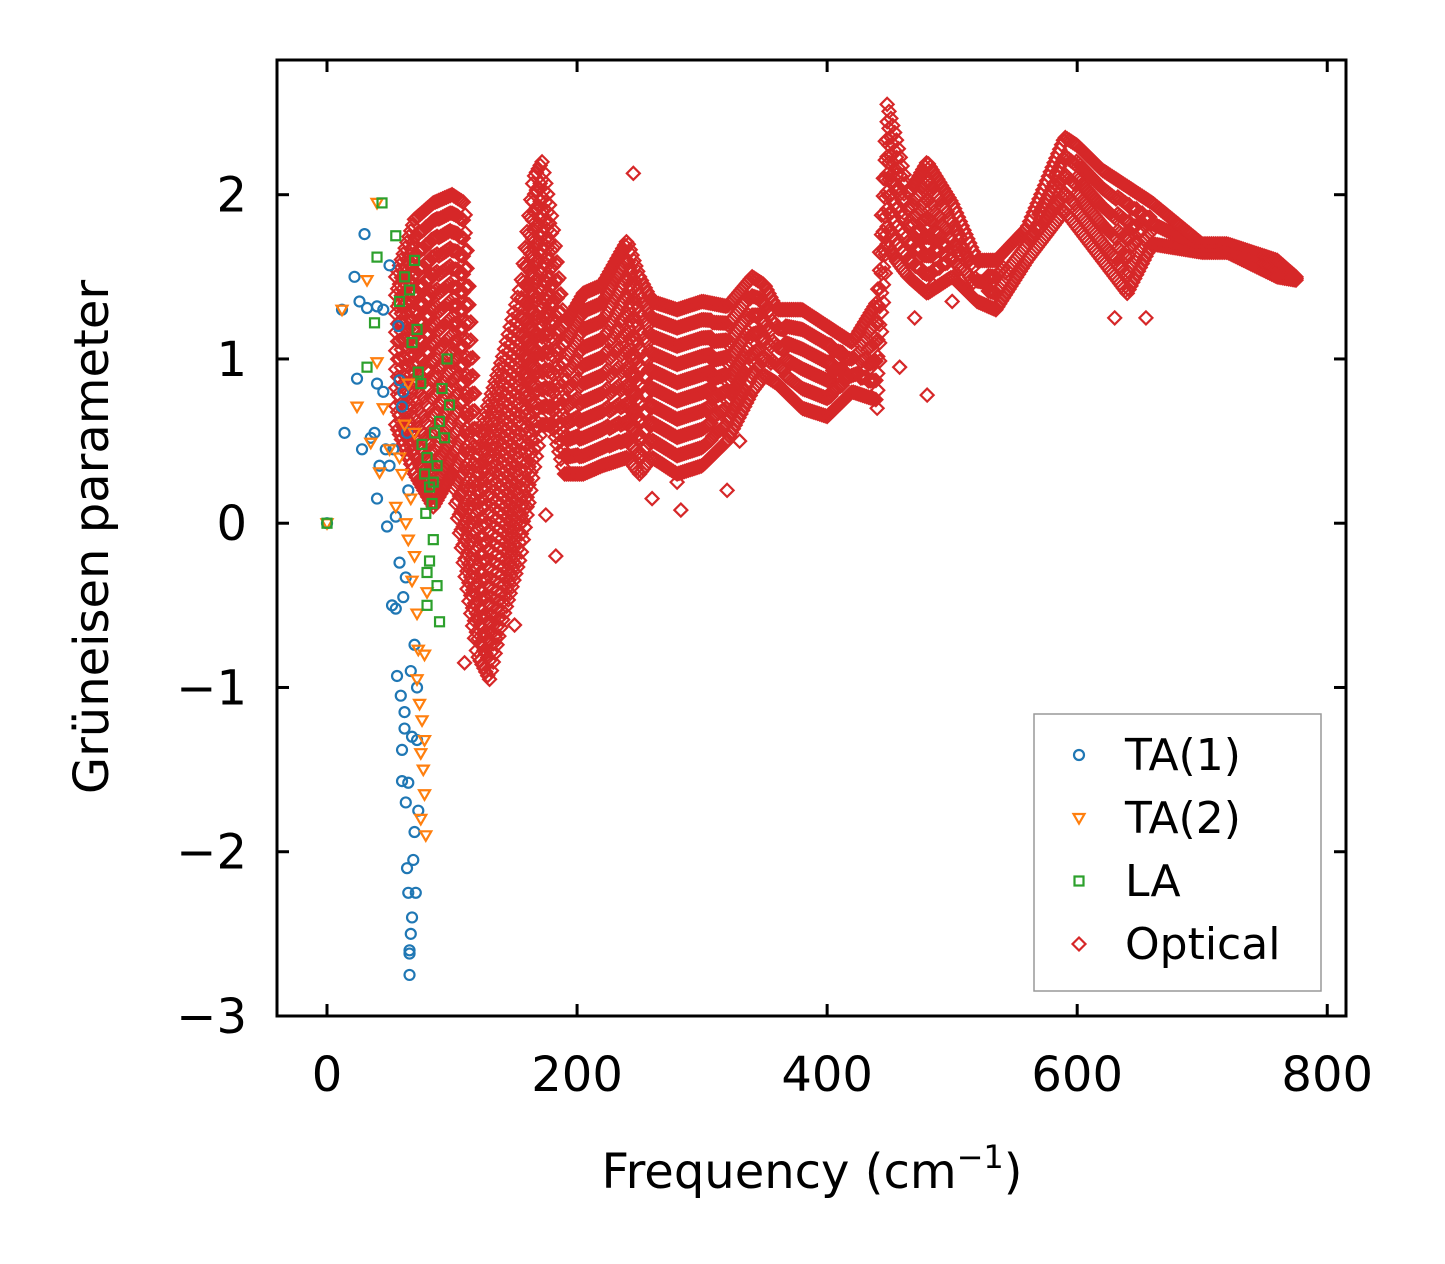 The width and height of the screenshot is (1445, 1264). What do you see at coordinates (778, 1172) in the screenshot?
I see `x-axis-label-main: Frequency (cm` at bounding box center [778, 1172].